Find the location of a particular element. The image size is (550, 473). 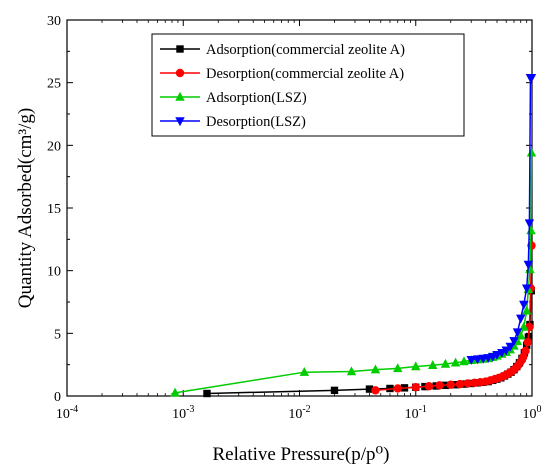

legend-label: Adsorption(LSZ) is located at coordinates (256, 98).